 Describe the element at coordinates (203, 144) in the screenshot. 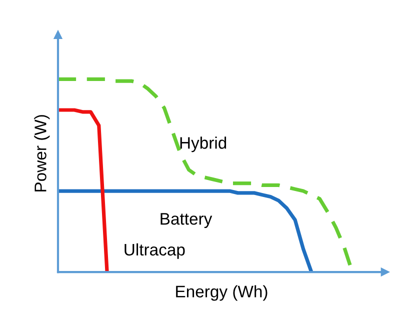

I see `series-label: Hybrid` at that location.